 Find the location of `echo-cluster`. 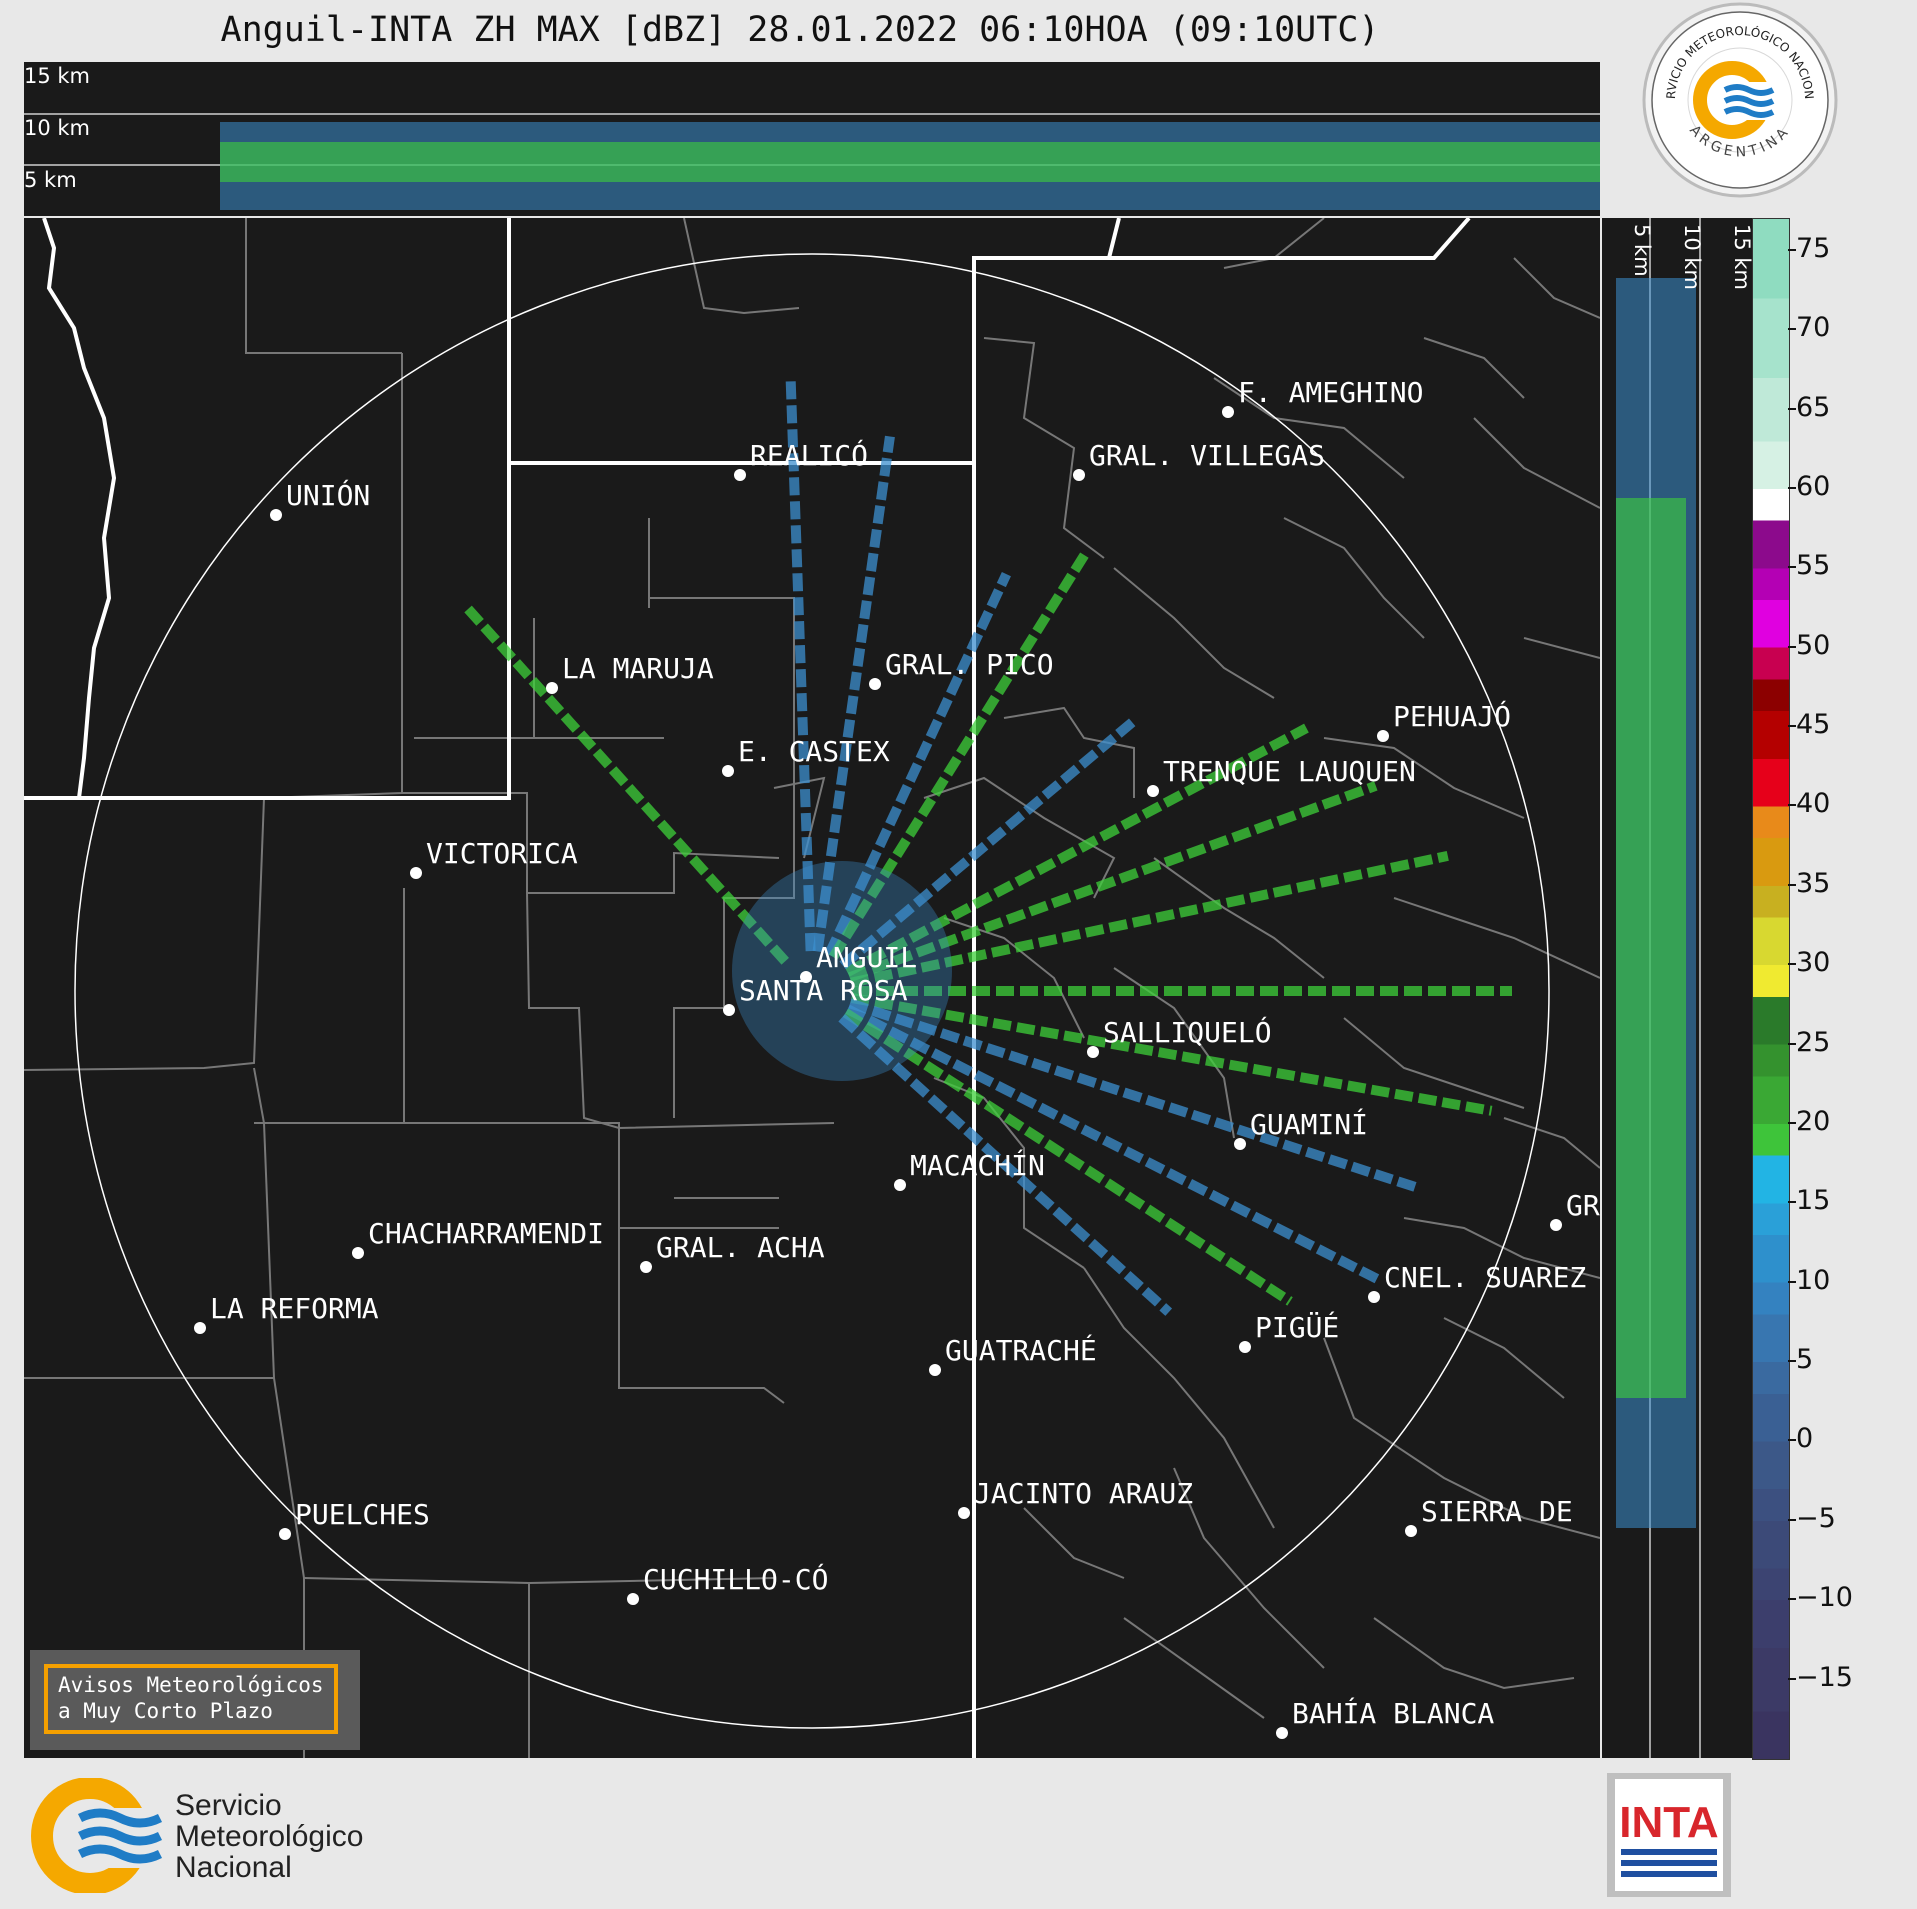

echo-cluster is located at coordinates (842, 971).